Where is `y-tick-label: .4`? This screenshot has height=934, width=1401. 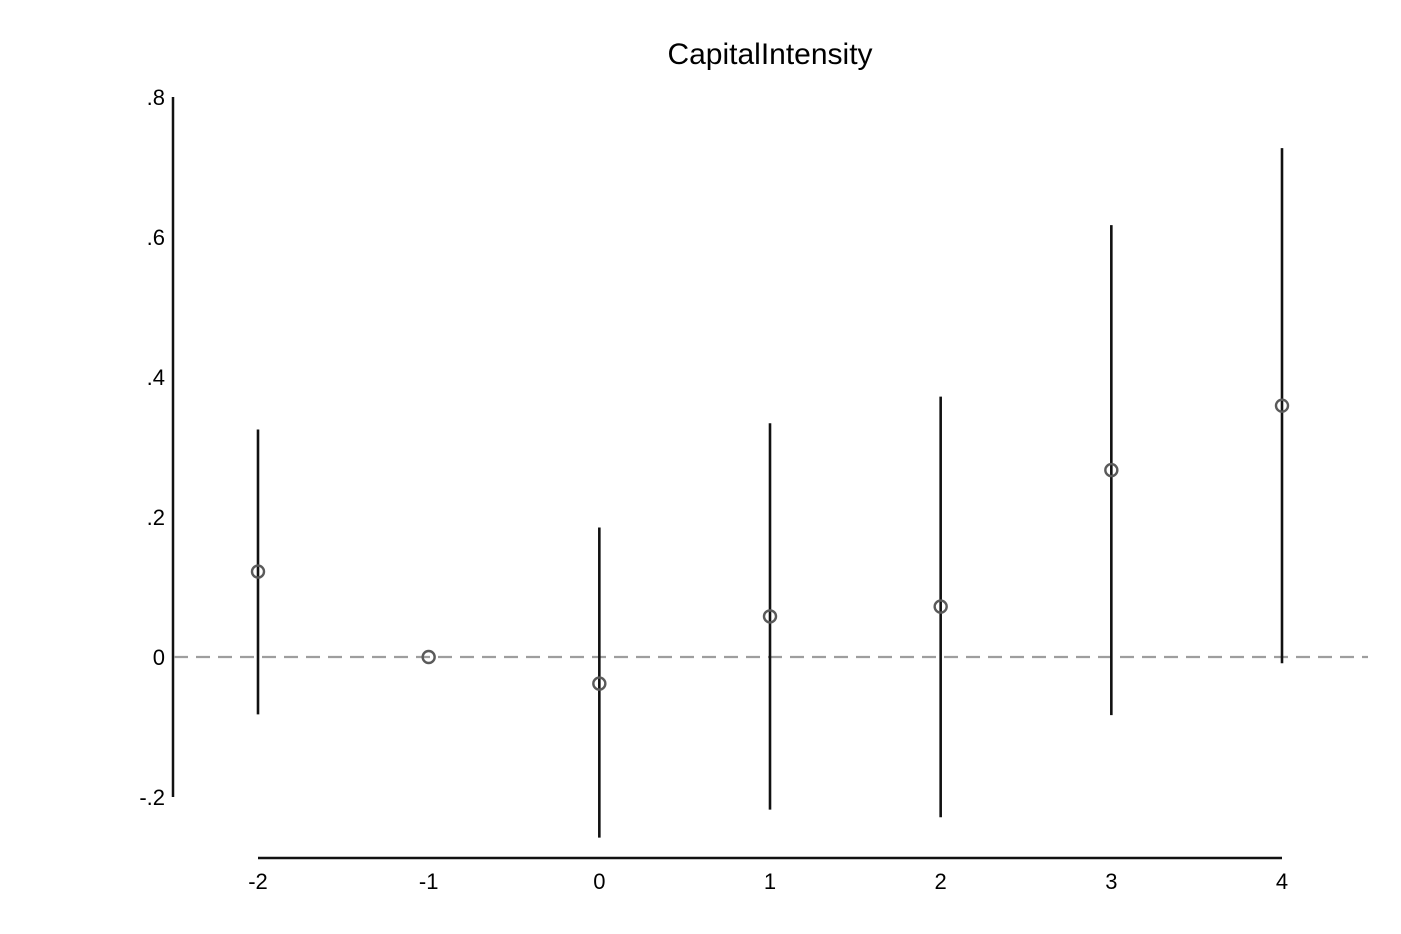 y-tick-label: .4 is located at coordinates (156, 377).